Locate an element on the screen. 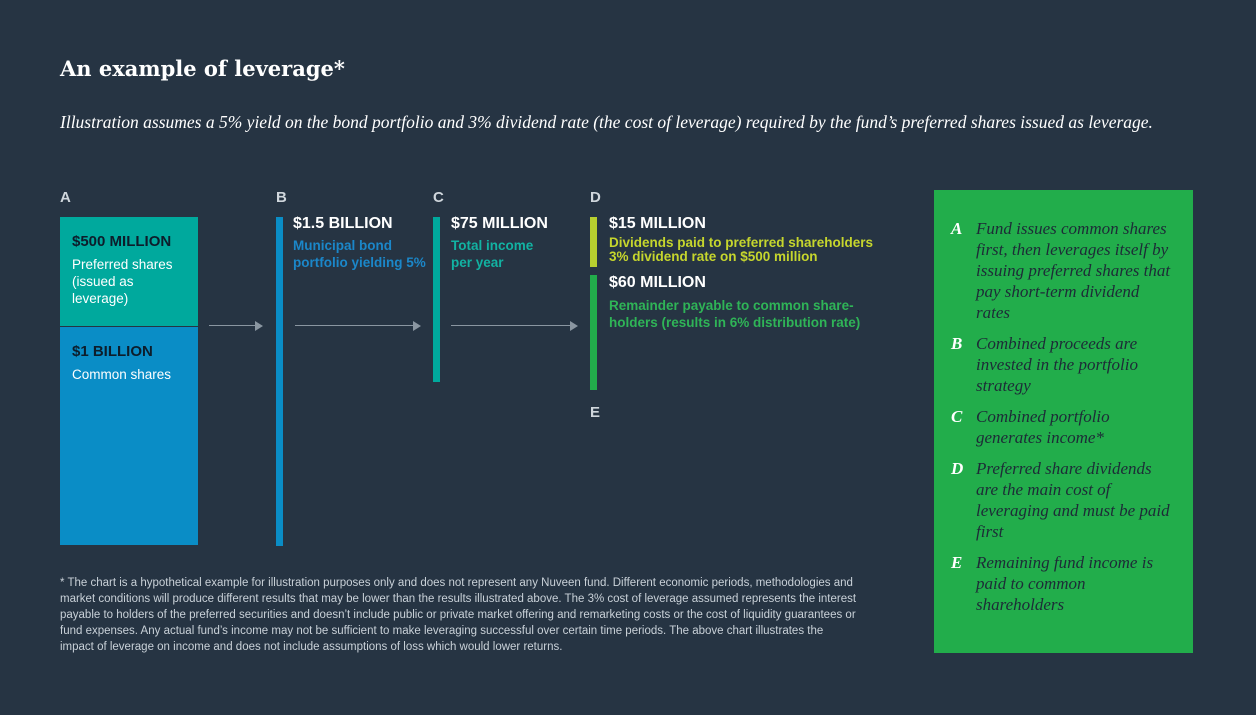 The image size is (1256, 715). stage-b-letter: B is located at coordinates (281, 197).